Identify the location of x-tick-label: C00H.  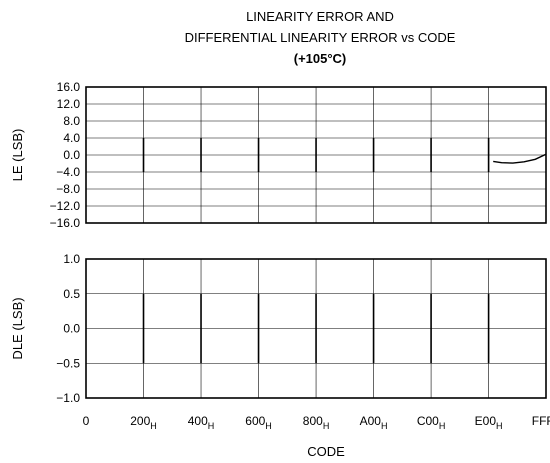
(431, 422).